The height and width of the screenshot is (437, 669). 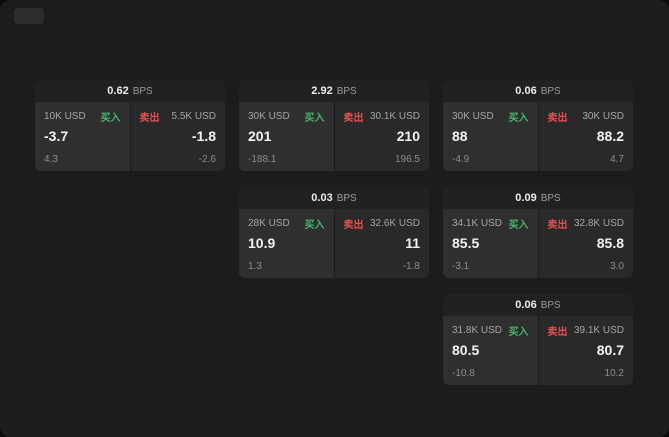 What do you see at coordinates (322, 91) in the screenshot?
I see `bps-value: 2.92` at bounding box center [322, 91].